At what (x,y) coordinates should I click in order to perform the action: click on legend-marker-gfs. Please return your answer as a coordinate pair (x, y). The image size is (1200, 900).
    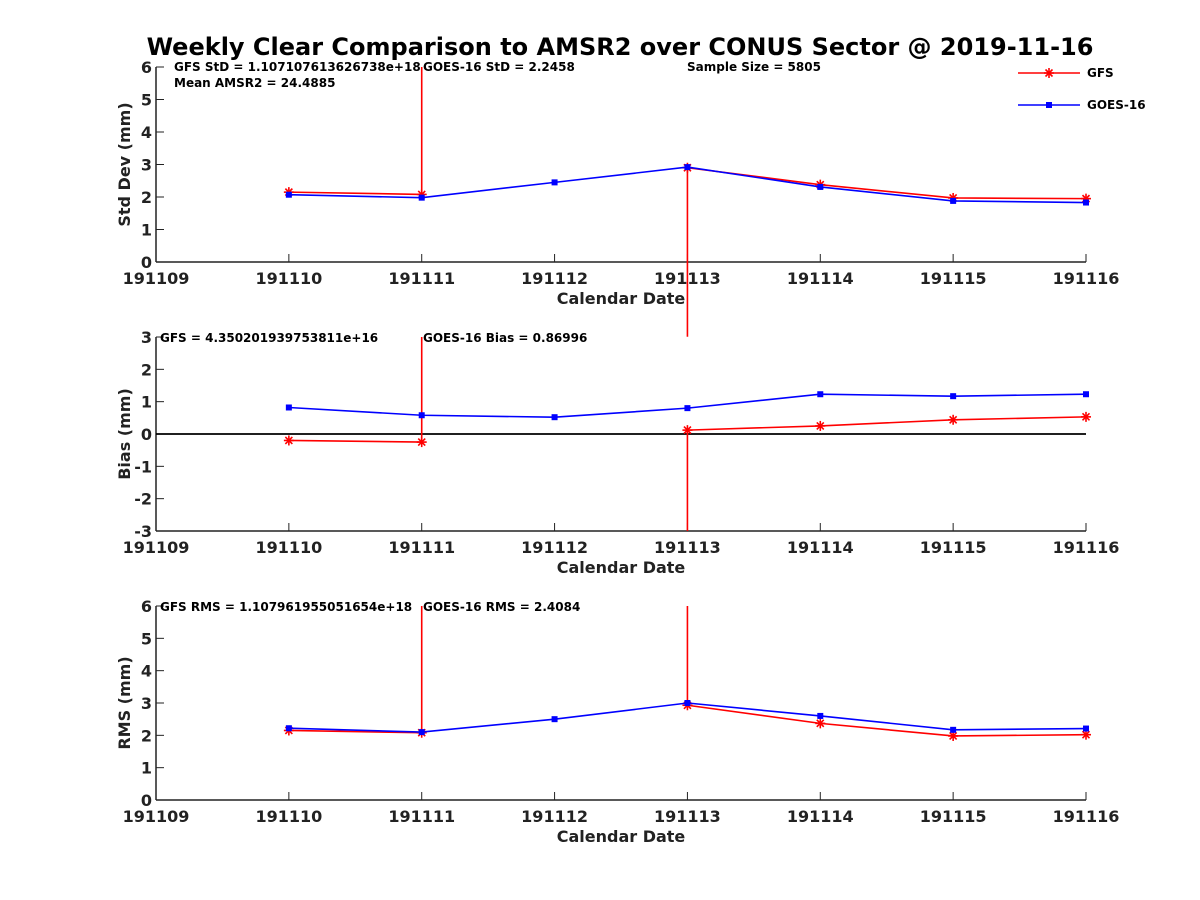
    Looking at the image, I should click on (1049, 73).